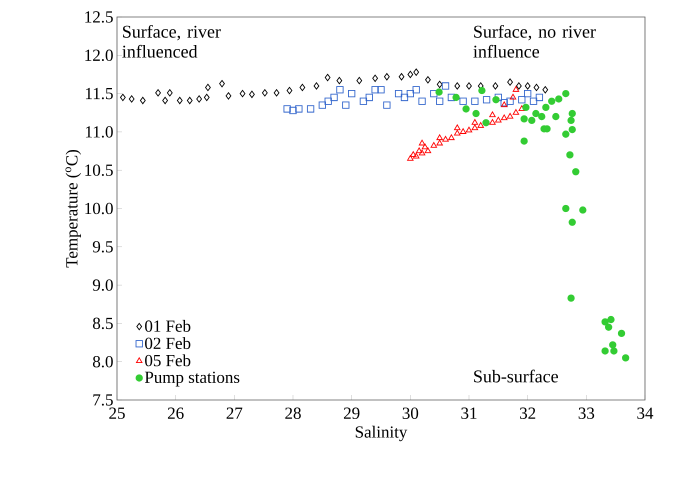  Describe the element at coordinates (99, 170) in the screenshot. I see `y-tick-label: 10.5` at that location.